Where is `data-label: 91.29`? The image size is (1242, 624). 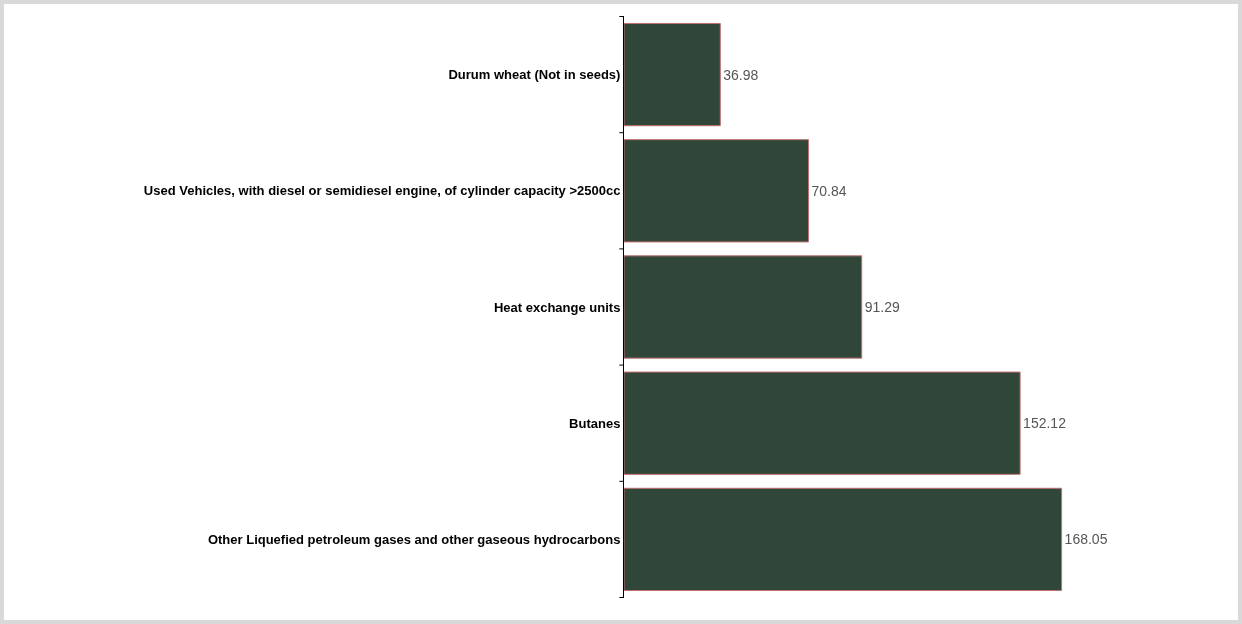
data-label: 91.29 is located at coordinates (882, 307).